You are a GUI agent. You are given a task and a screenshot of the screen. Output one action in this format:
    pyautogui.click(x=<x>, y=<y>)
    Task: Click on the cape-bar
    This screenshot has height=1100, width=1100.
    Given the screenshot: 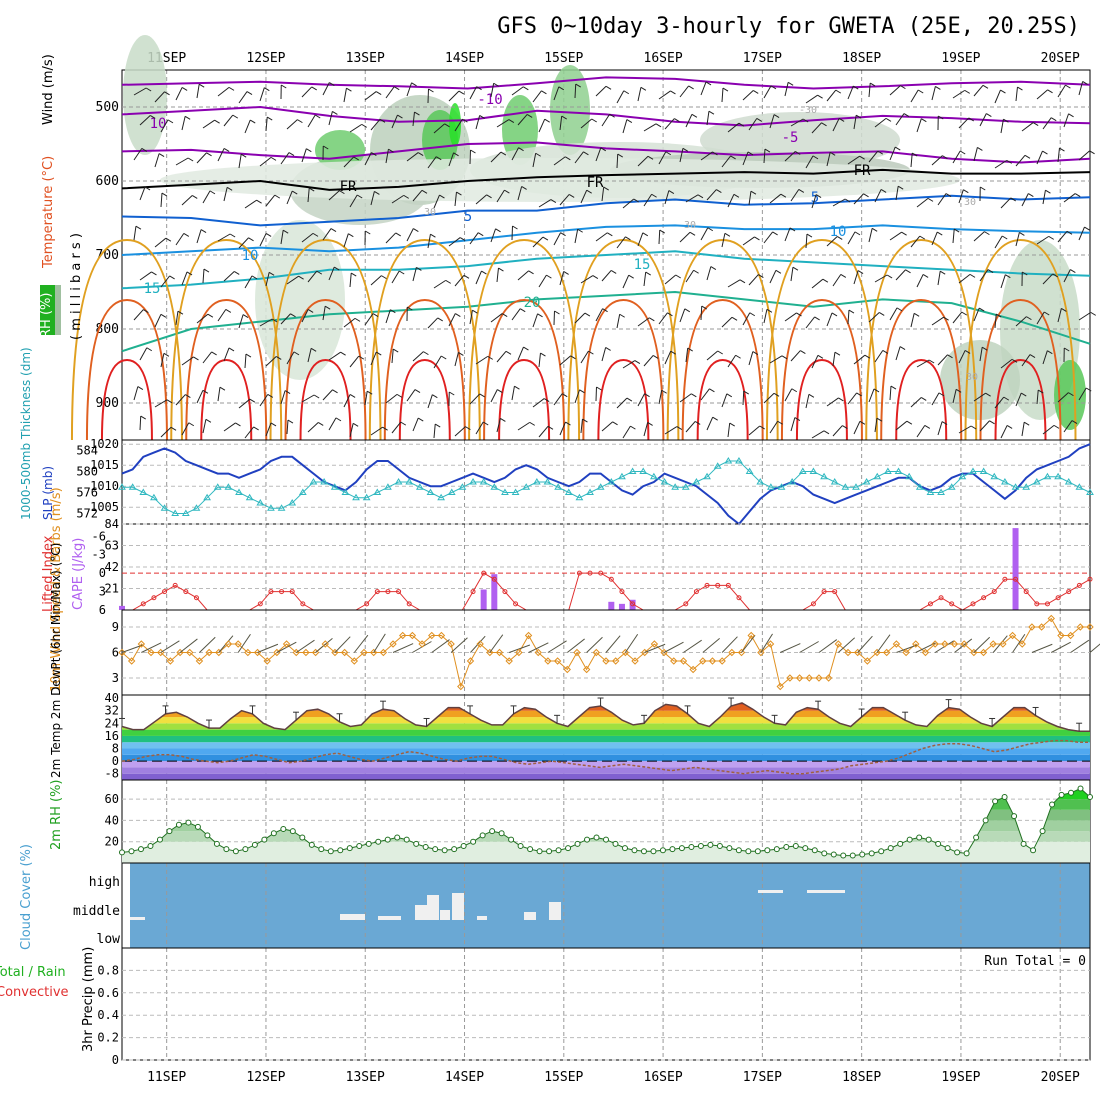 What is the action you would take?
    pyautogui.click(x=483, y=599)
    